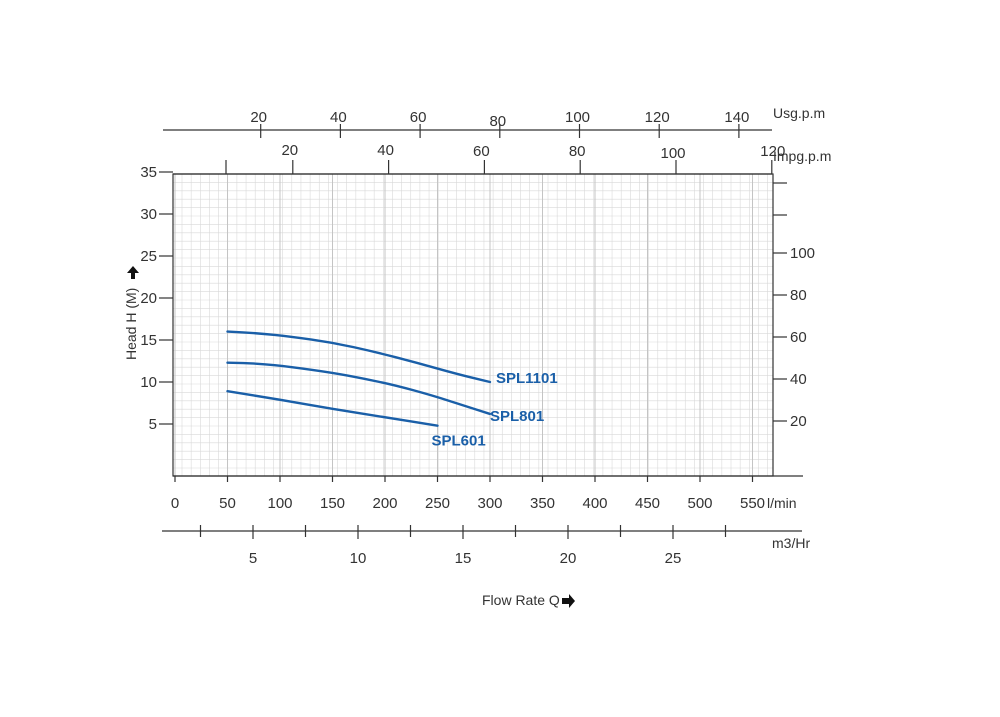  Describe the element at coordinates (133, 272) in the screenshot. I see `y-axis-arrow-icon` at that location.